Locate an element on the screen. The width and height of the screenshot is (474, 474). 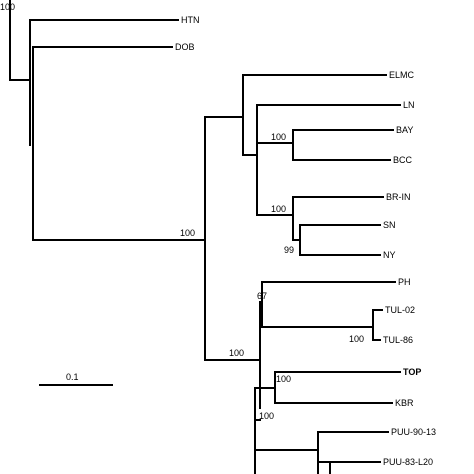
taxon-label-tul-86: TUL-86 is located at coordinates (398, 340).